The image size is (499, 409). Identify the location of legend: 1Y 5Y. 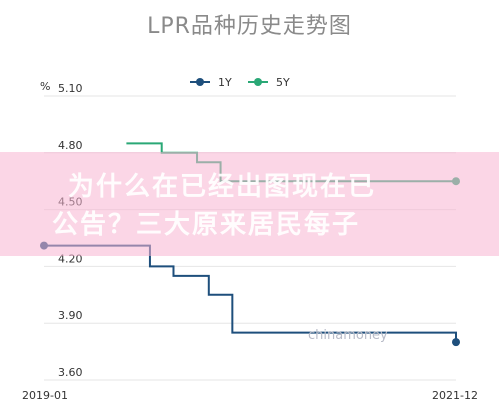
(240, 82).